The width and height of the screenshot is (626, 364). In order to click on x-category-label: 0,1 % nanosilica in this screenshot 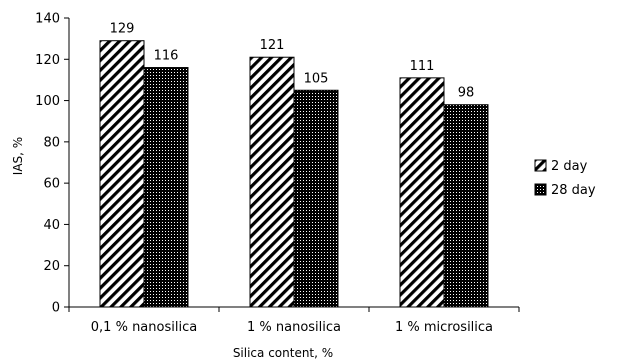, I will do `click(144, 327)`.